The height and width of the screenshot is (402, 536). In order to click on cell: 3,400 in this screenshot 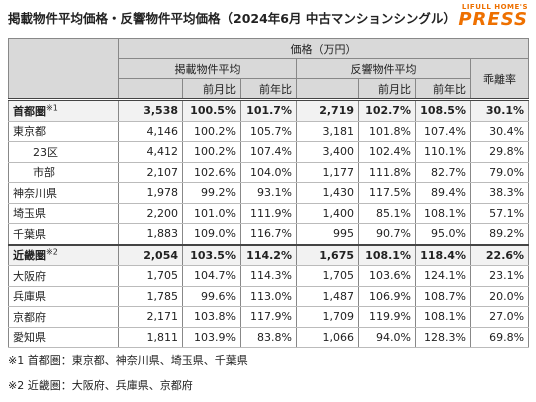, I will do `click(327, 152)`.